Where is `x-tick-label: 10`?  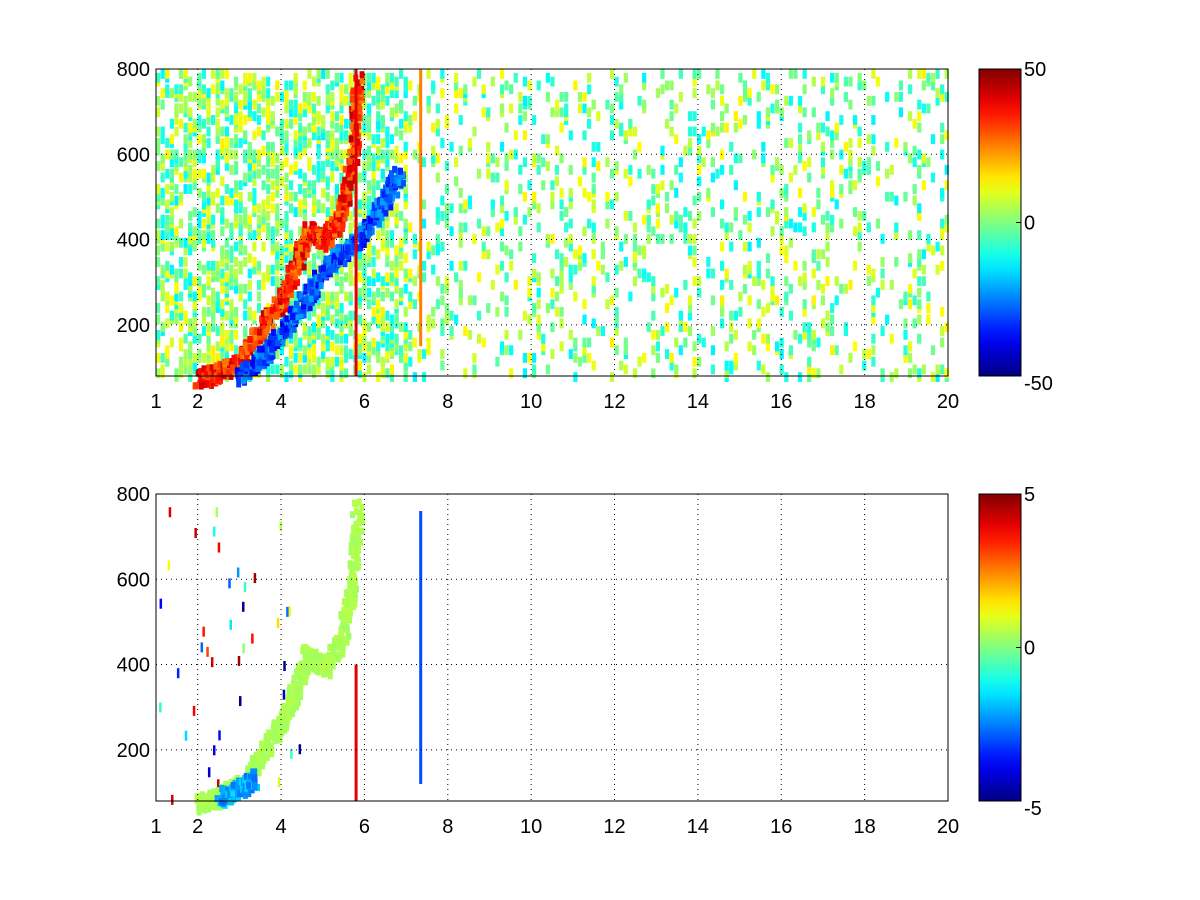
x-tick-label: 10 is located at coordinates (531, 827).